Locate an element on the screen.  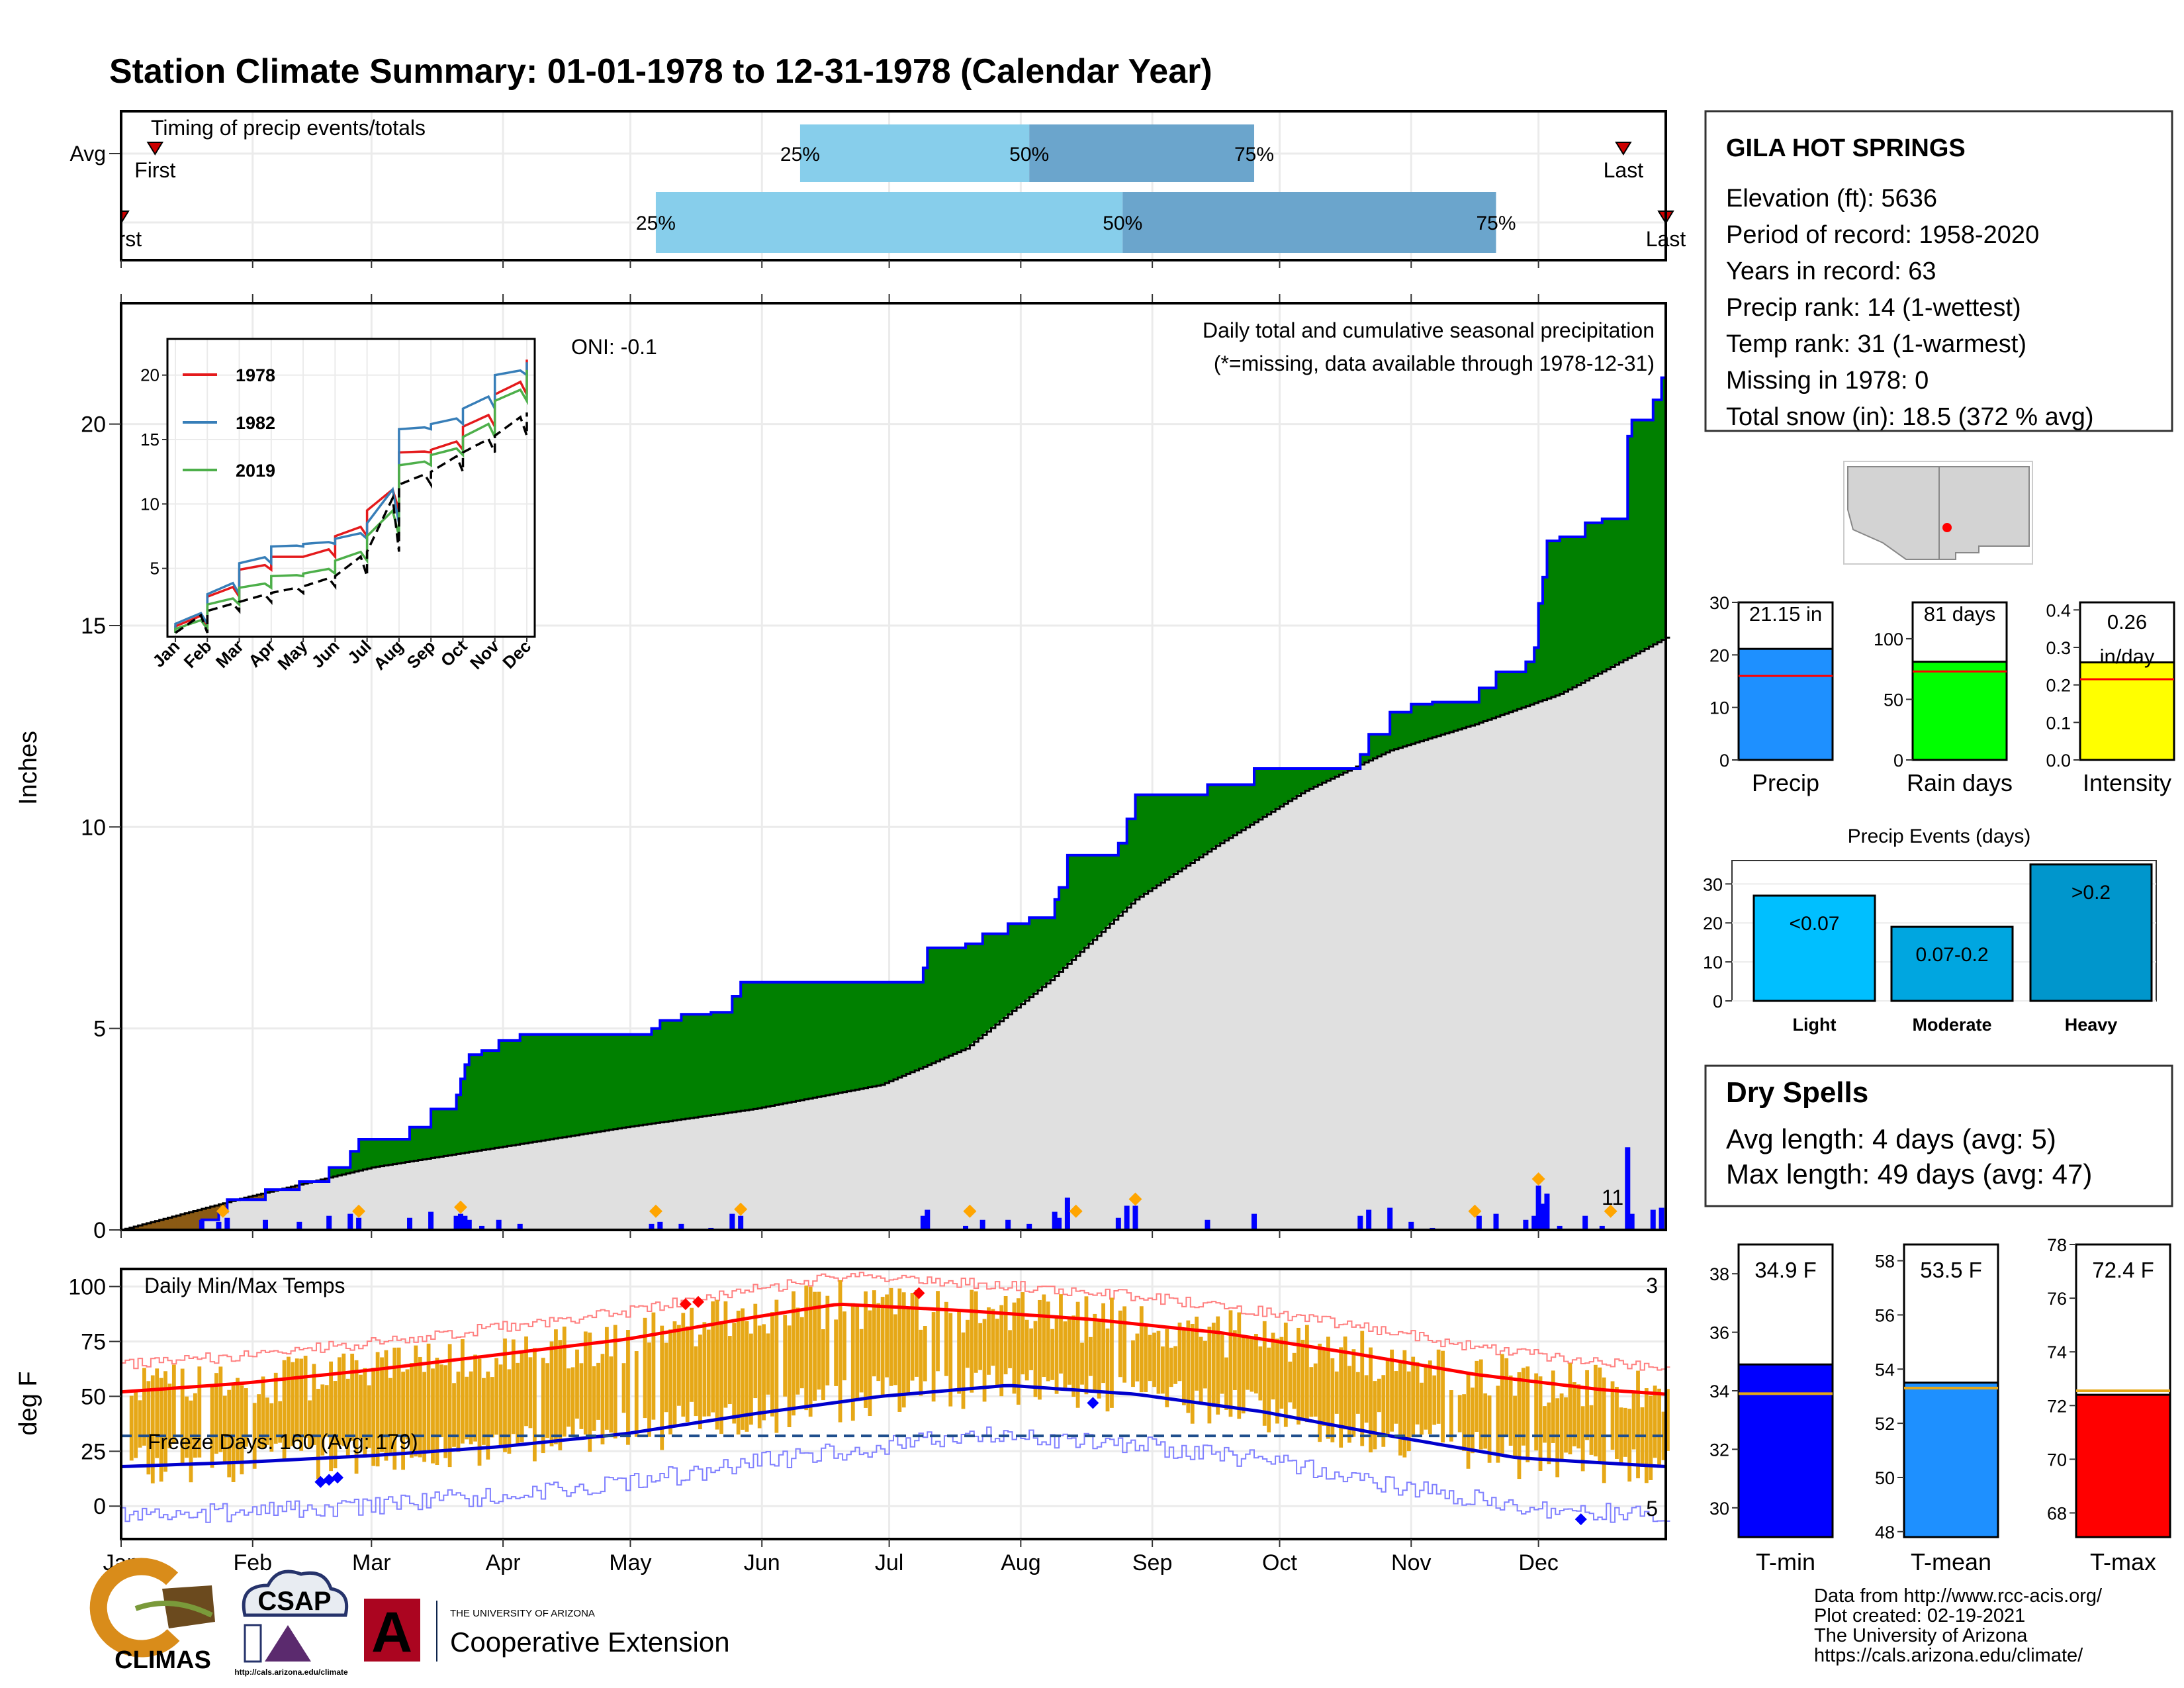
station-info-line: Total snow (in): 18.5 (372 % avg) is located at coordinates (1910, 417).